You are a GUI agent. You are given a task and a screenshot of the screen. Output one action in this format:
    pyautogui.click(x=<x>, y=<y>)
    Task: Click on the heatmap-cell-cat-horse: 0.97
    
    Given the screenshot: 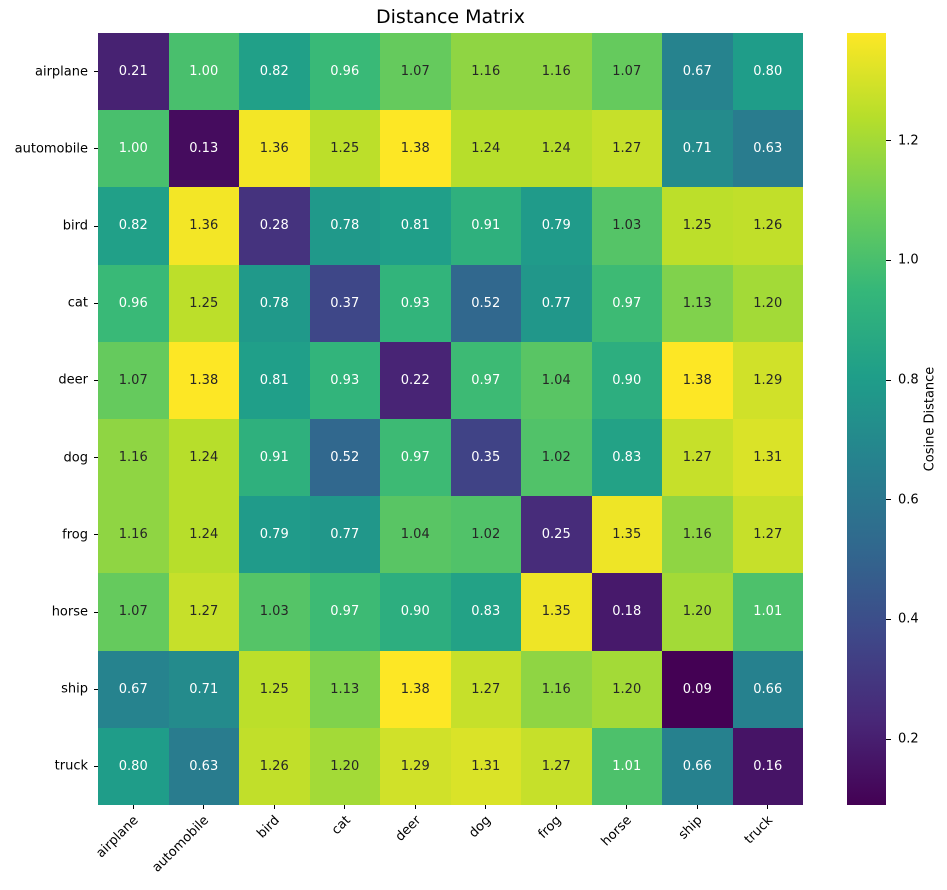 What is the action you would take?
    pyautogui.click(x=626, y=303)
    